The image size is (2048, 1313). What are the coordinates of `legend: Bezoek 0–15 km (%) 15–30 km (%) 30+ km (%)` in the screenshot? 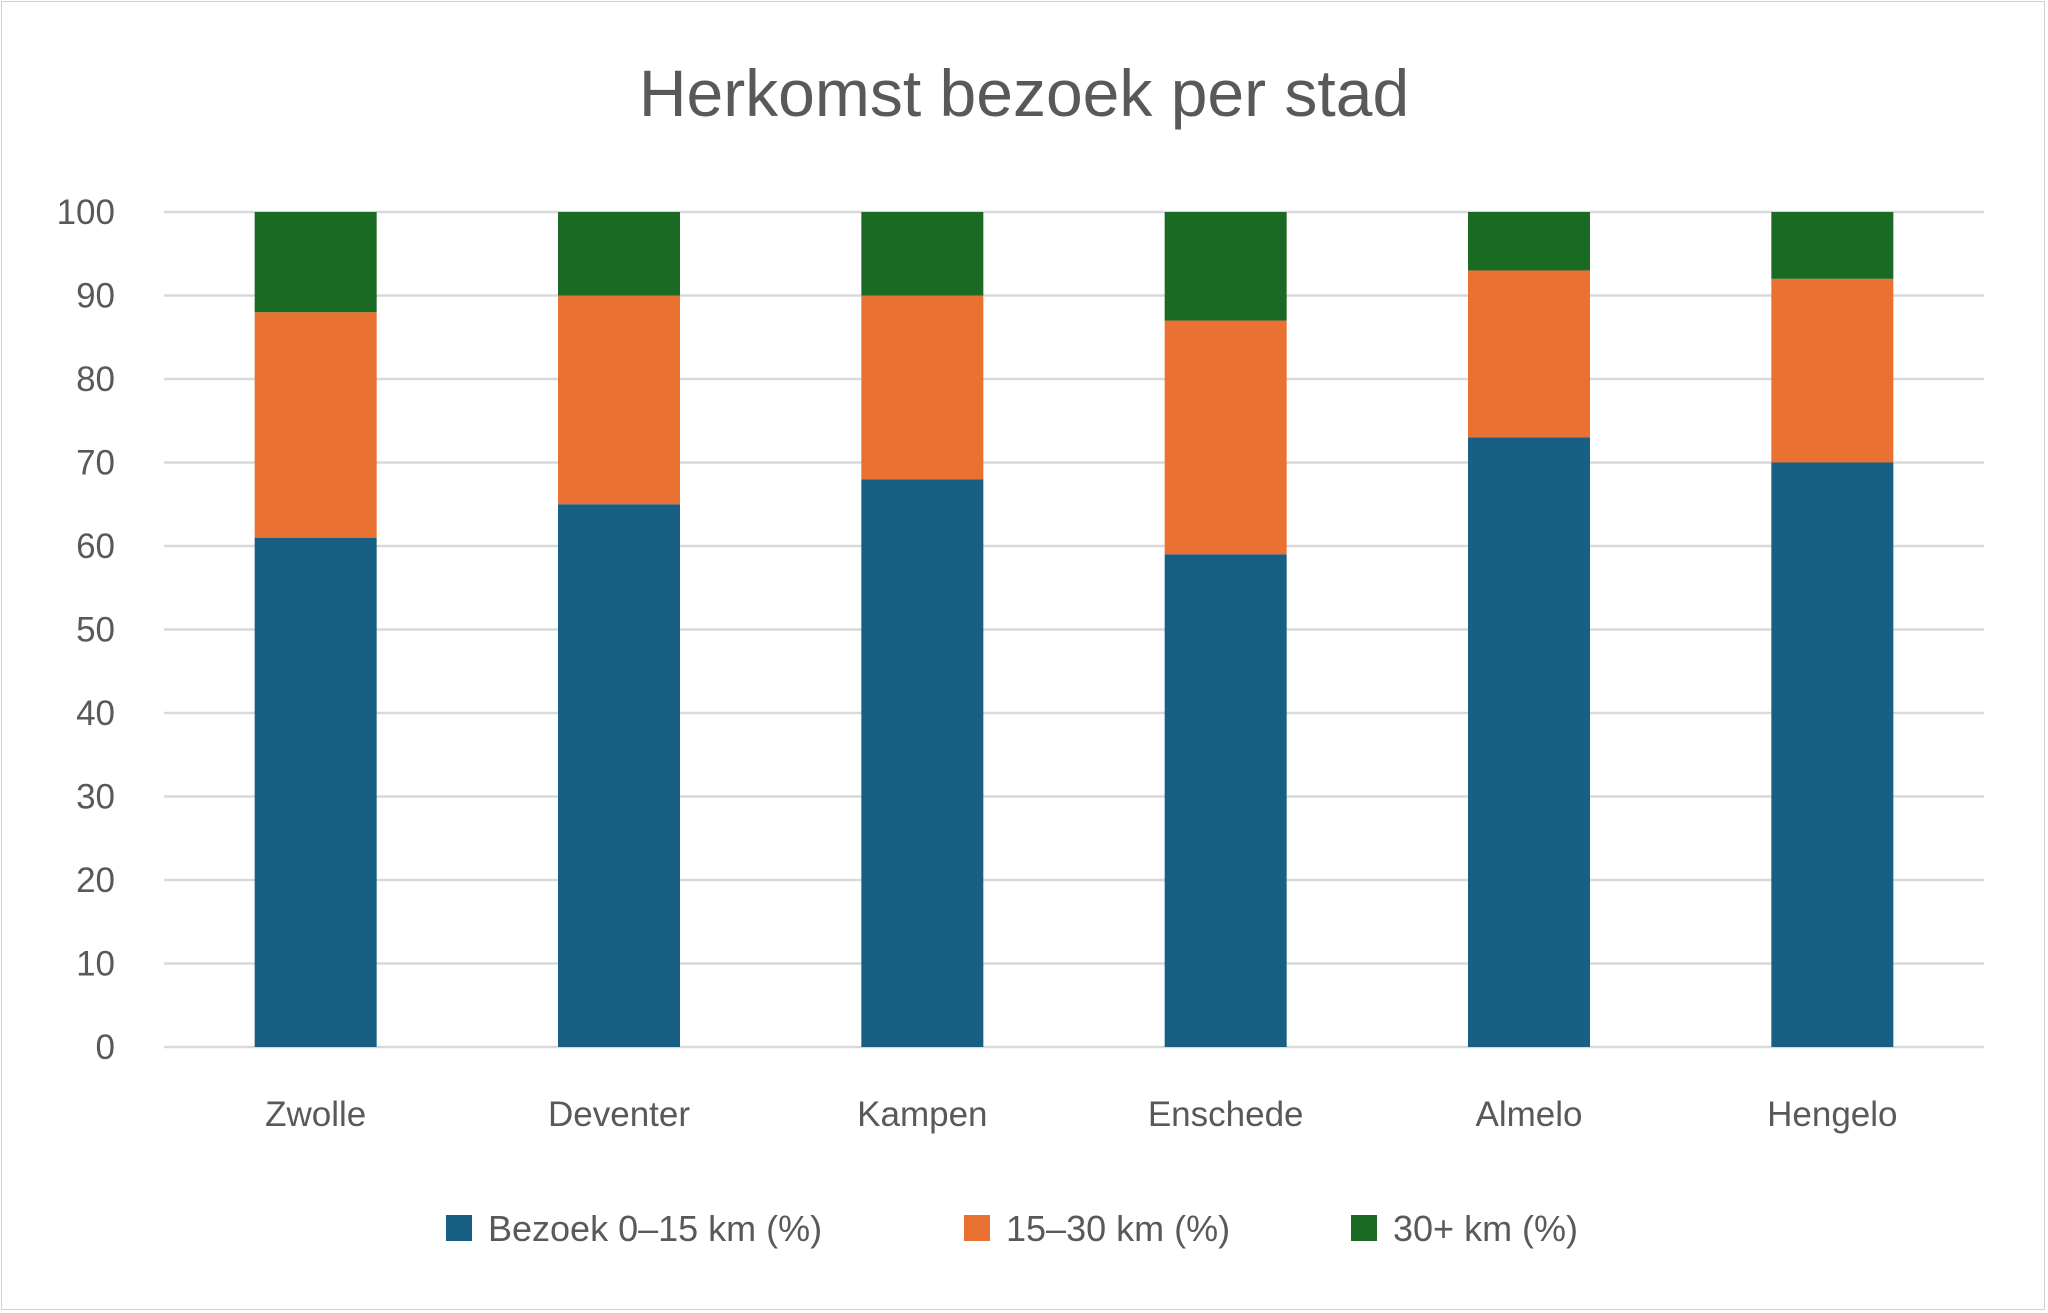 It's located at (1012, 1228).